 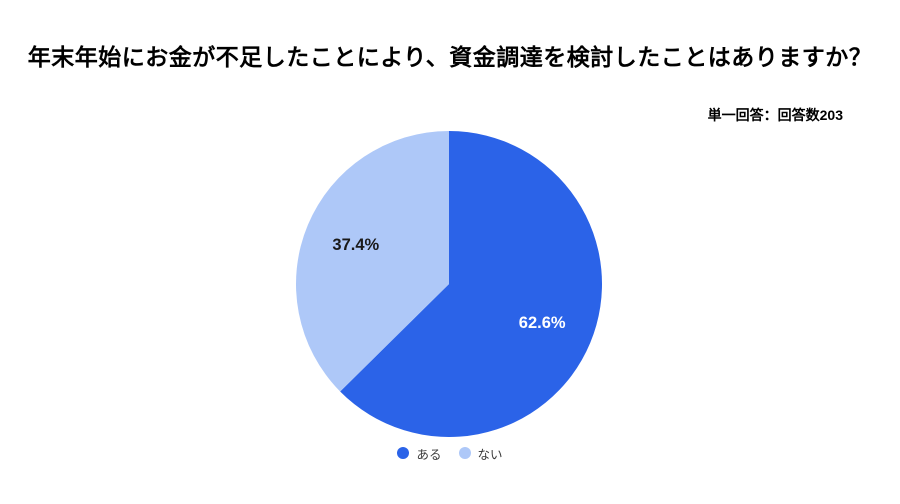 What do you see at coordinates (372, 261) in the screenshot?
I see `pie-slice-ない` at bounding box center [372, 261].